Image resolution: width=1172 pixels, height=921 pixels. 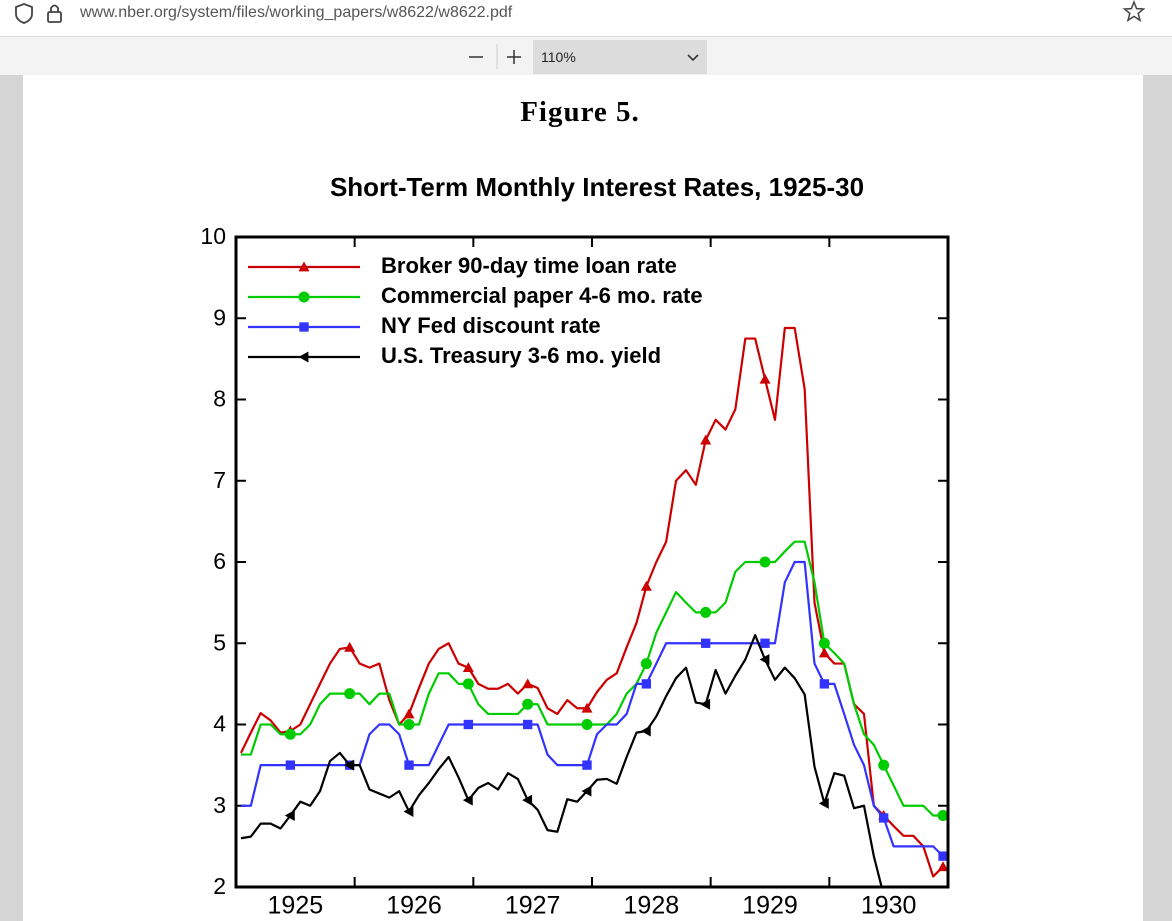 What do you see at coordinates (558, 57) in the screenshot?
I see `zoom-level: 110%` at bounding box center [558, 57].